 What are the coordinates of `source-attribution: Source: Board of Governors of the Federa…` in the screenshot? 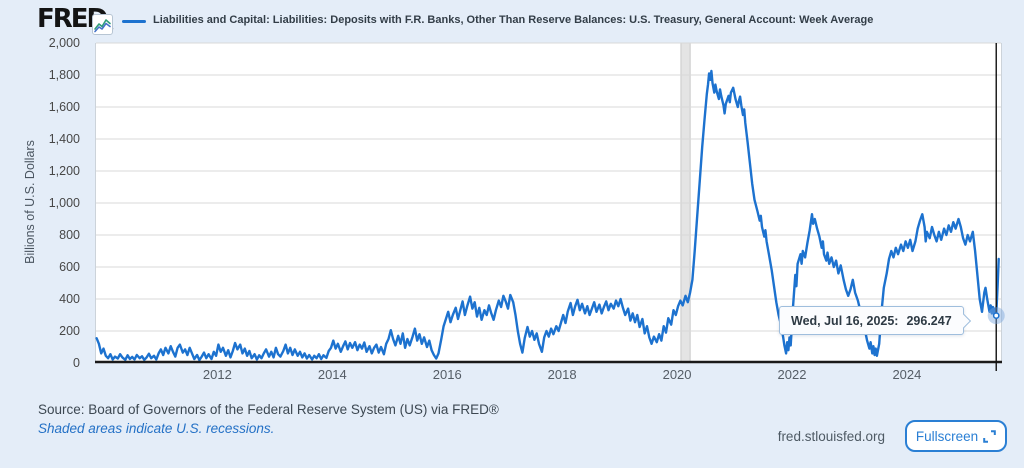 It's located at (268, 409).